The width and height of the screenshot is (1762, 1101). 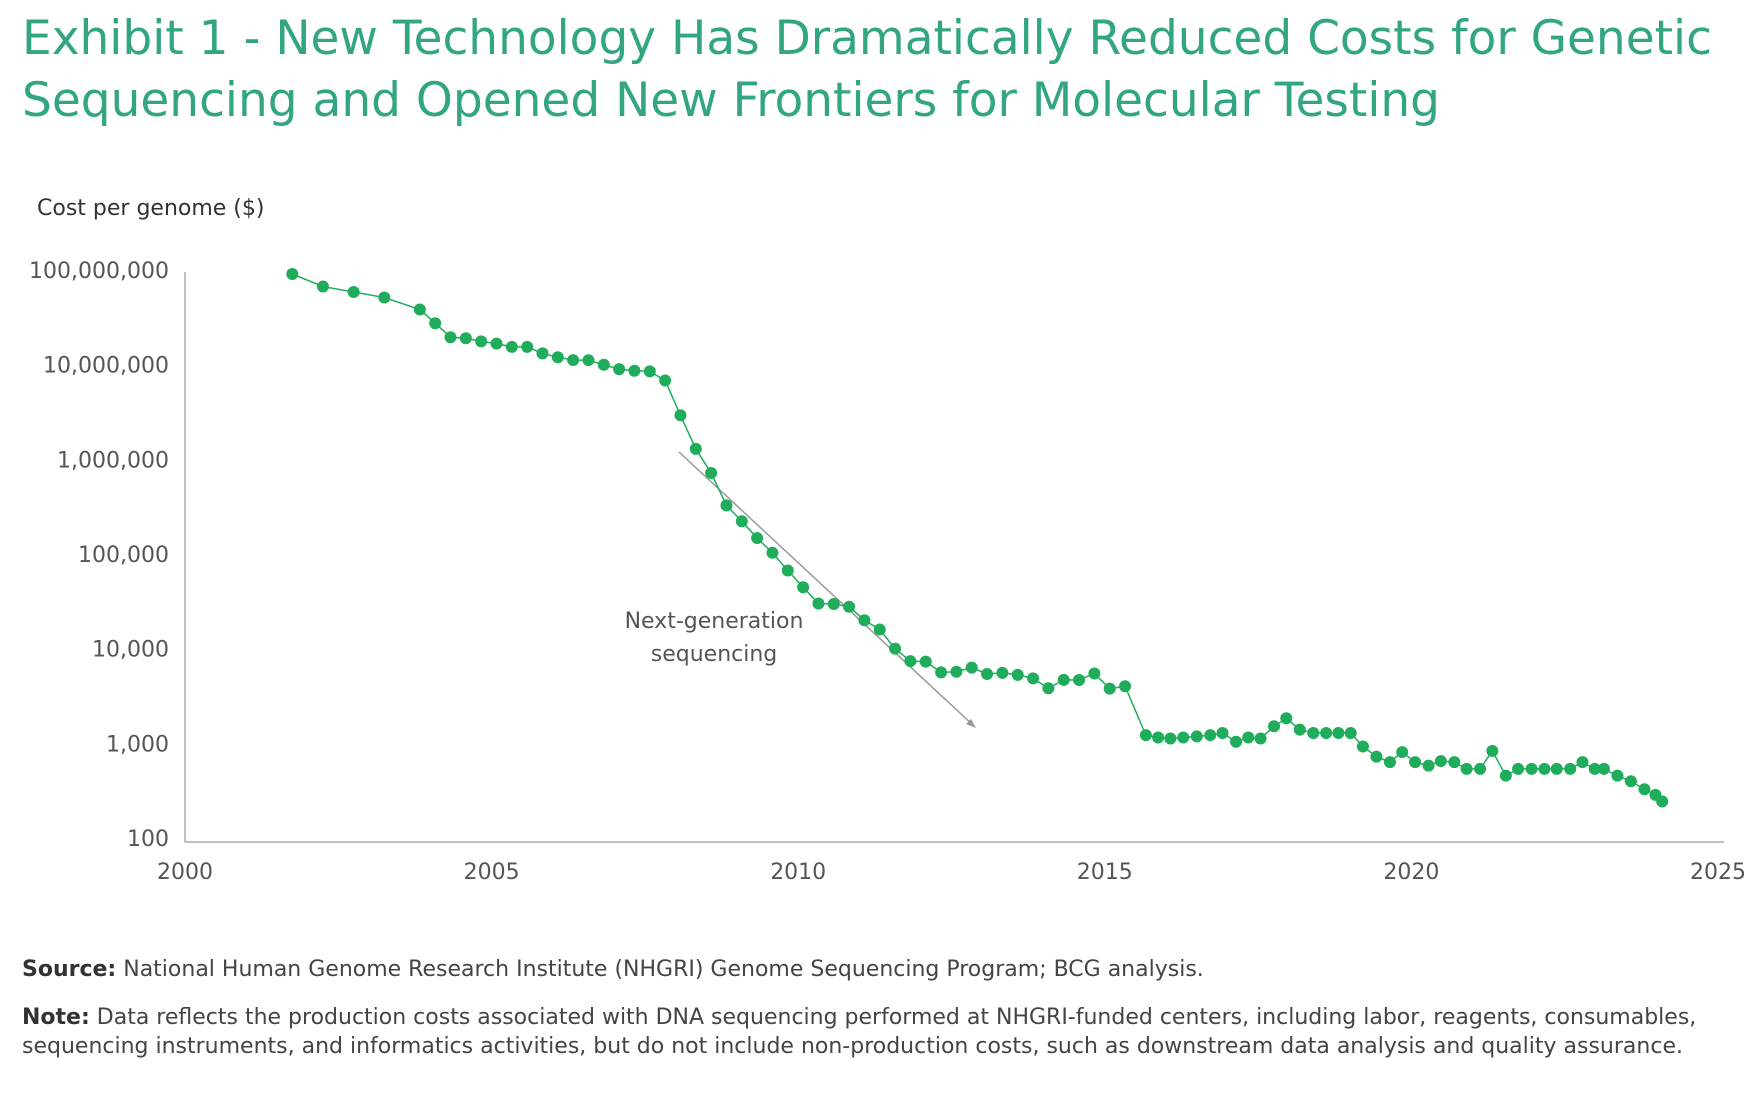 What do you see at coordinates (106, 366) in the screenshot?
I see `y-tick-label: 10,000,000` at bounding box center [106, 366].